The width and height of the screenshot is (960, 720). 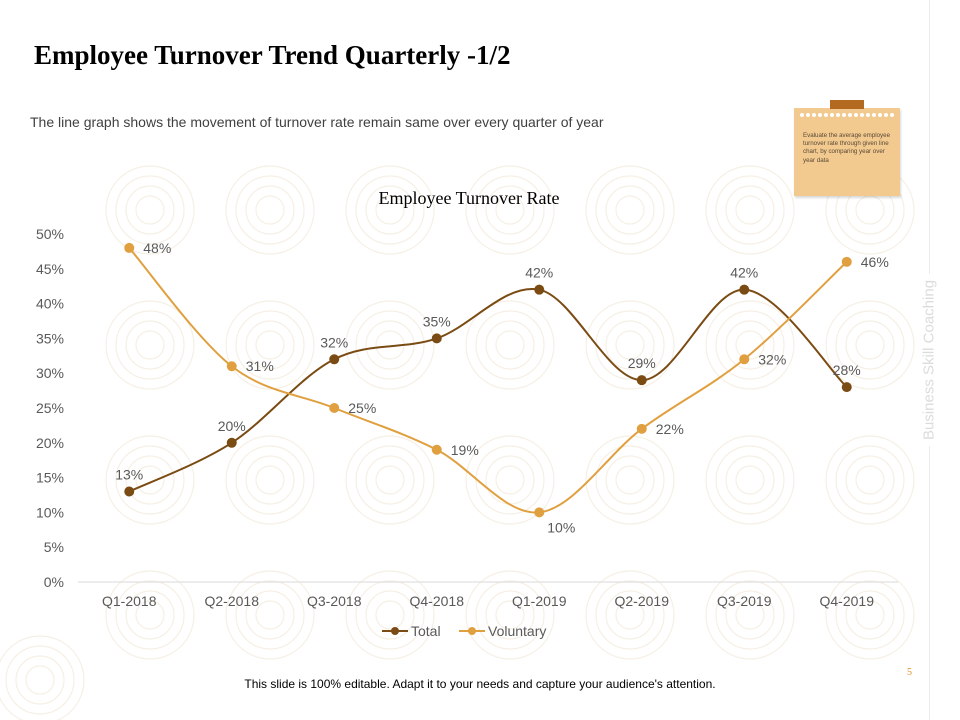 What do you see at coordinates (50, 373) in the screenshot?
I see `y-tick-label: 30%` at bounding box center [50, 373].